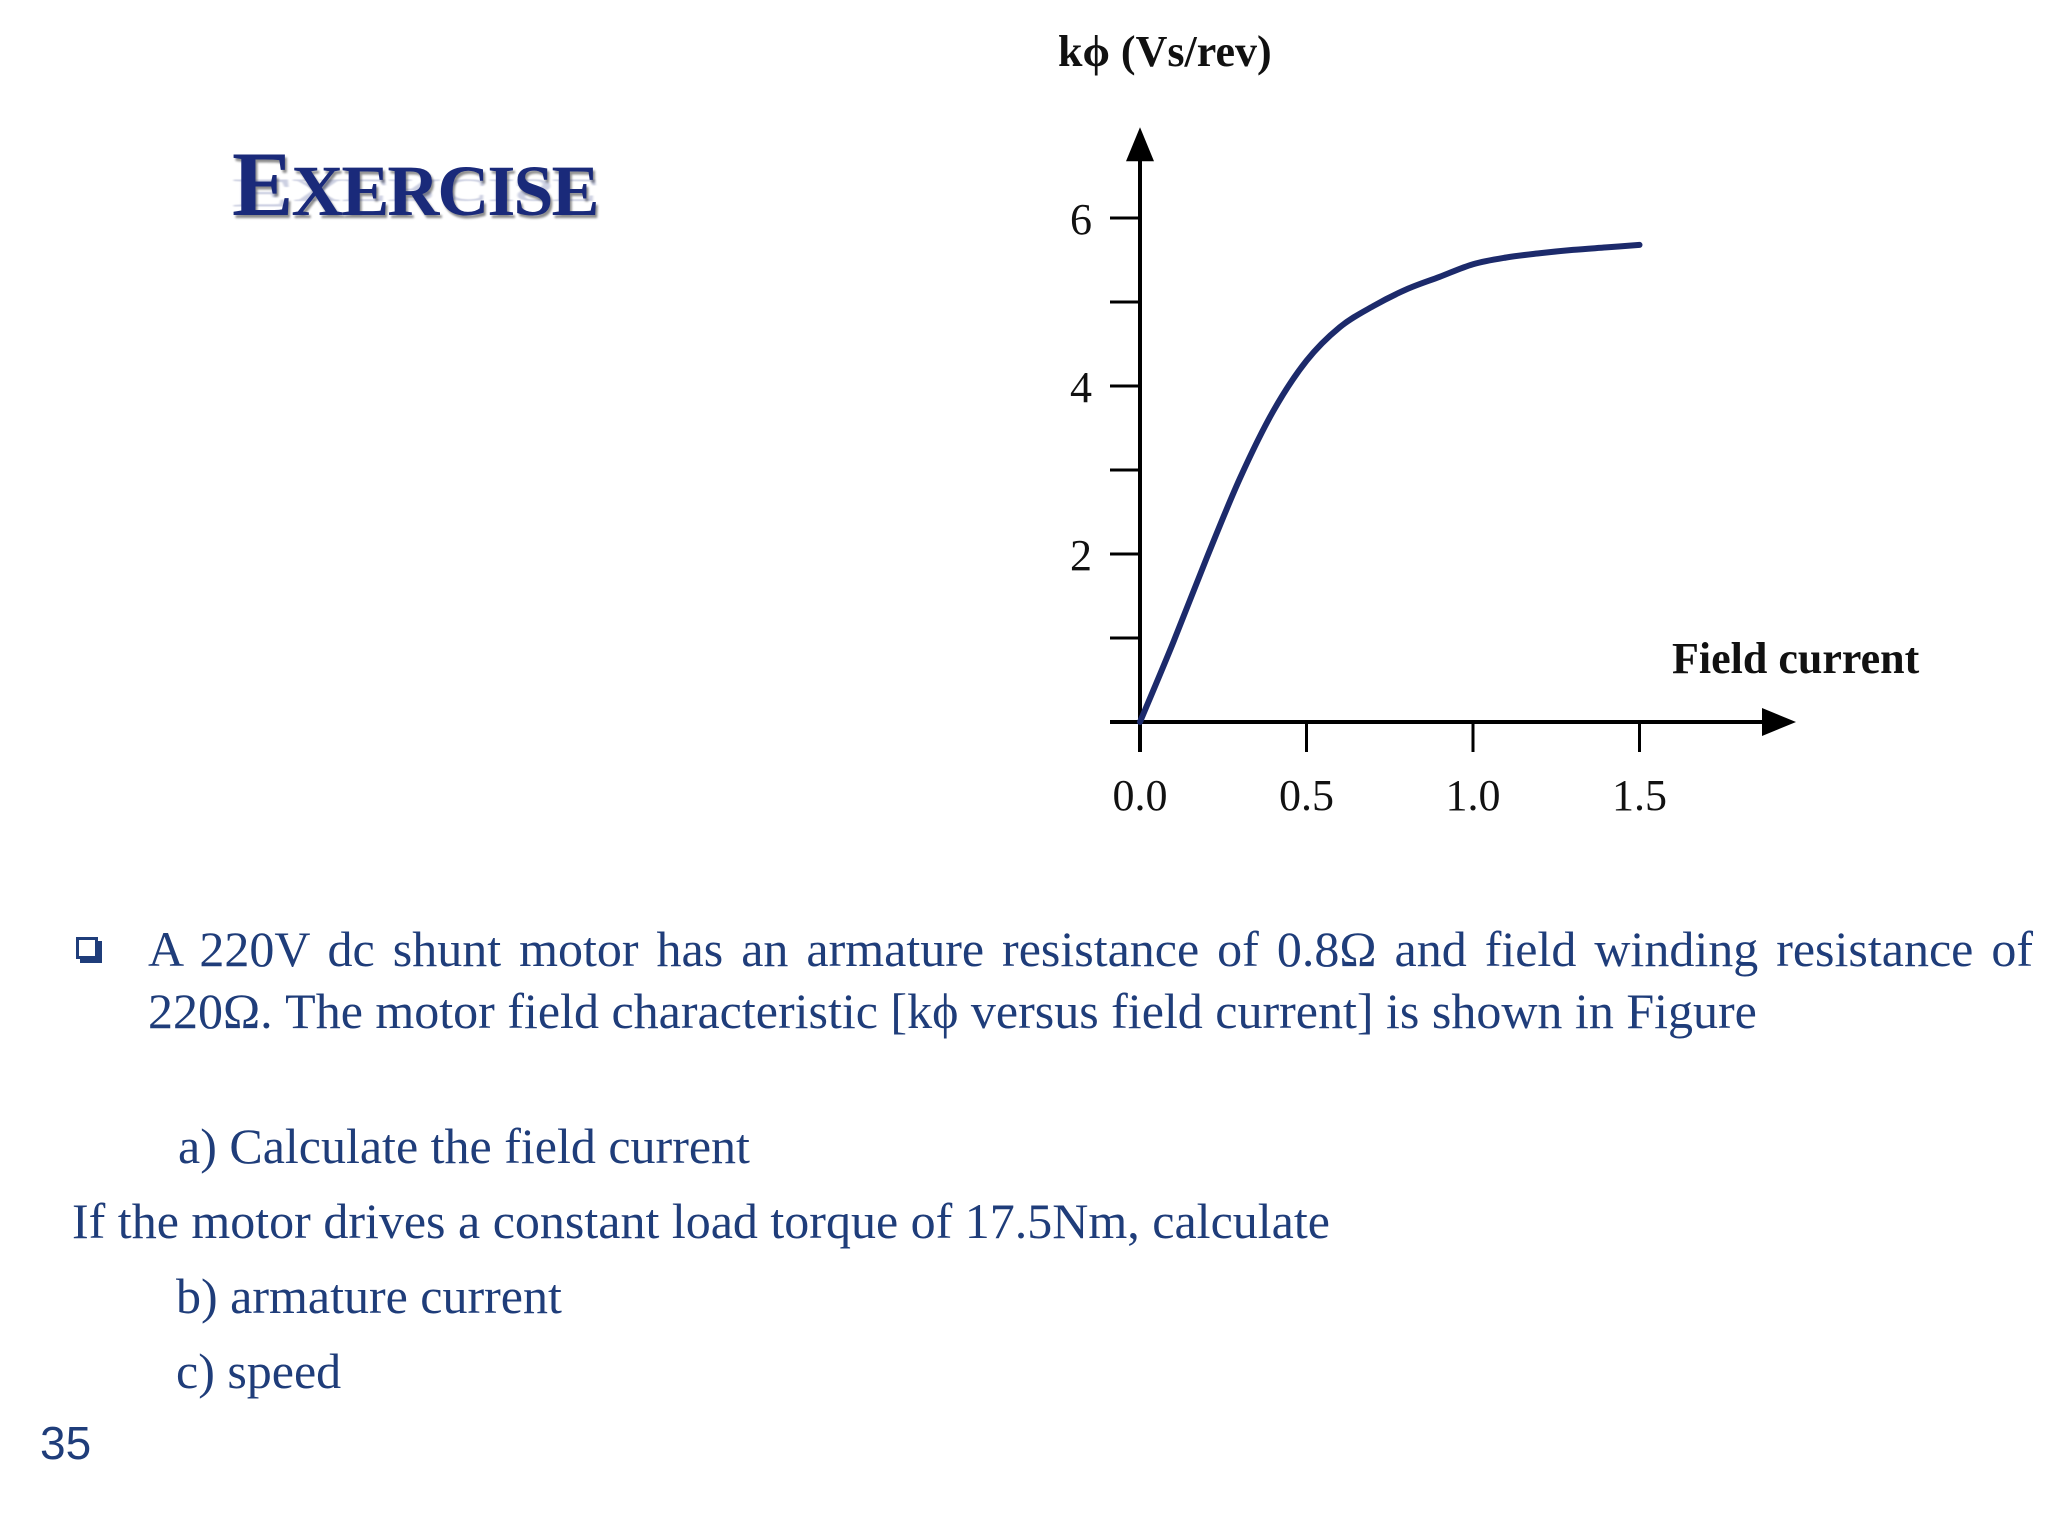 Image resolution: width=2048 pixels, height=1536 pixels. I want to click on exercise-title-initial: E, so click(262, 184).